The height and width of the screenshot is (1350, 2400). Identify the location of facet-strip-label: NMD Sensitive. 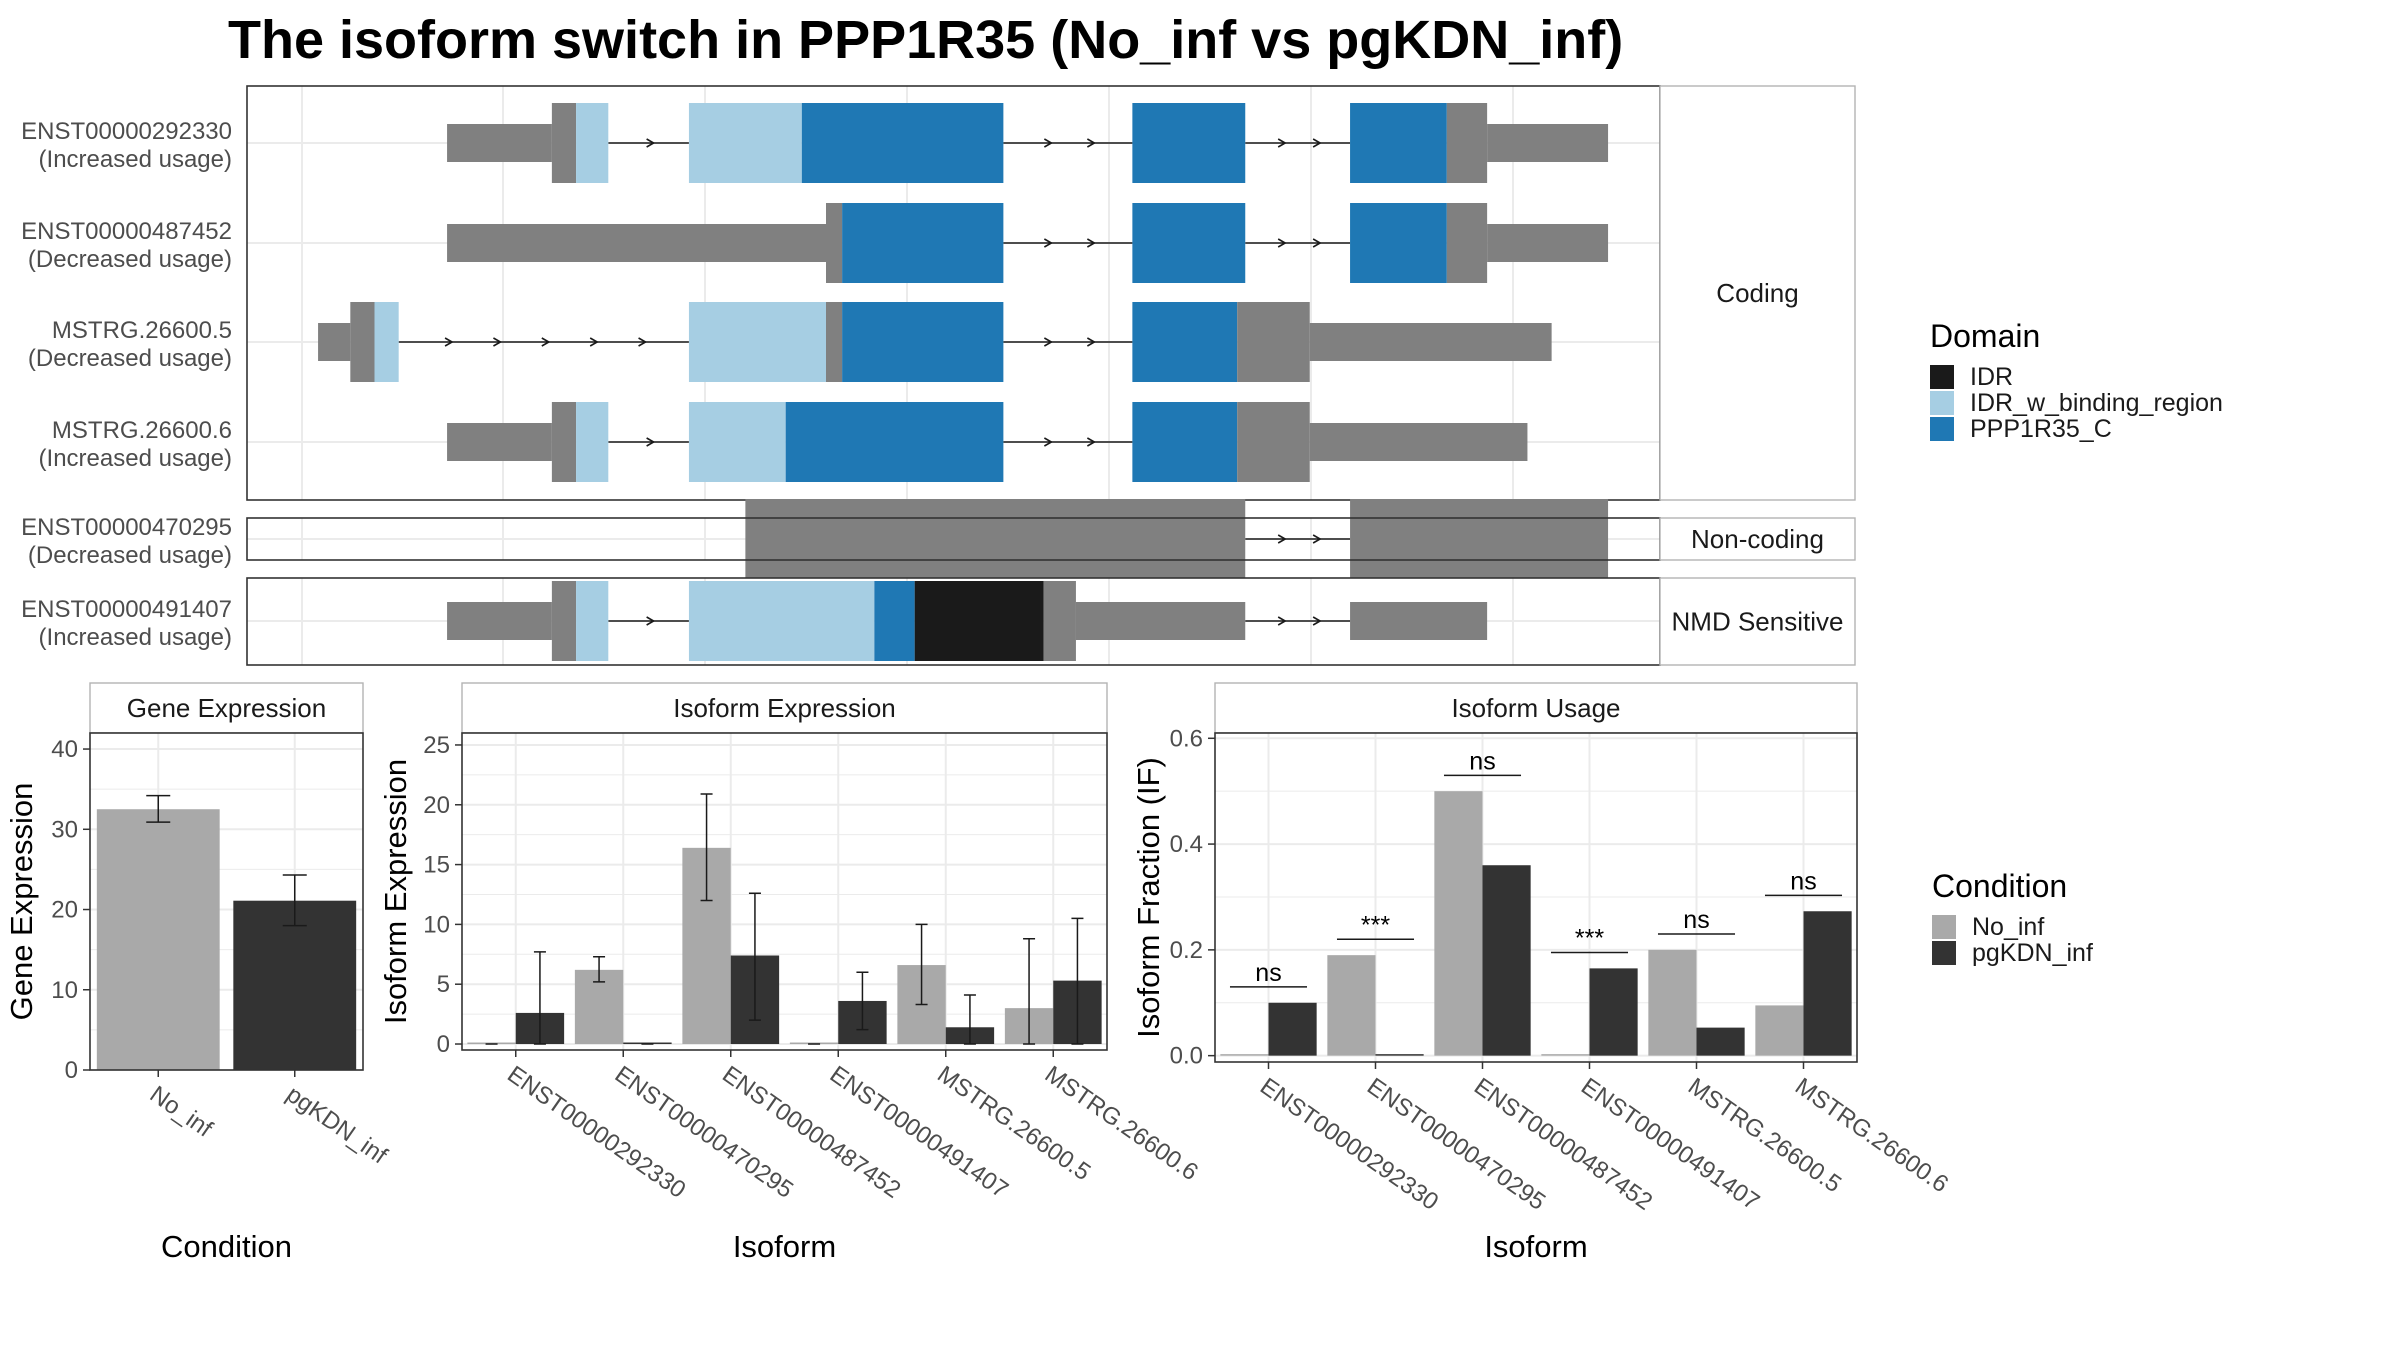
(1758, 622).